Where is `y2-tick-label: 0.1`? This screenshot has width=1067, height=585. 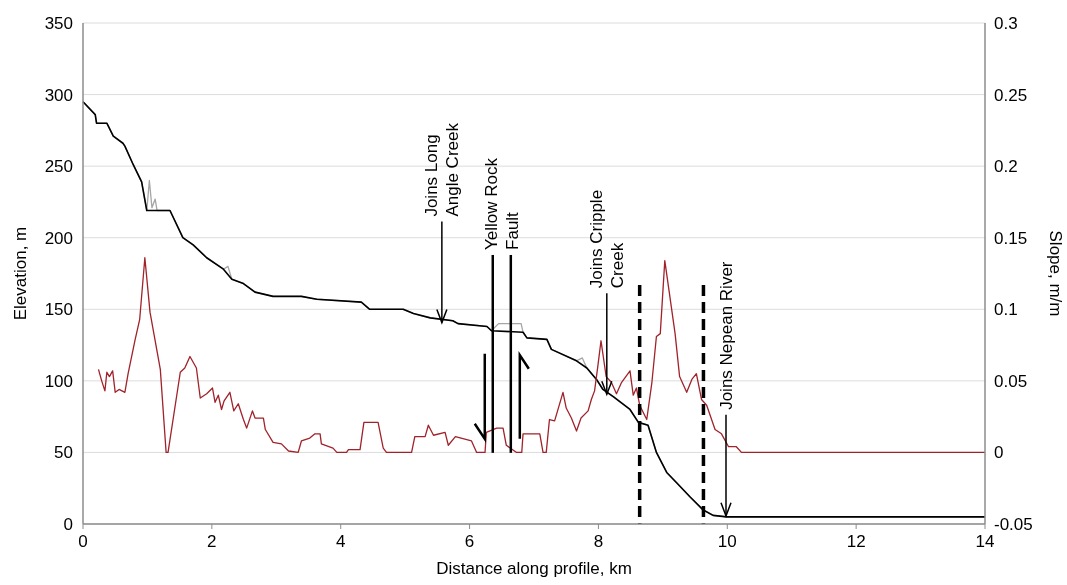
y2-tick-label: 0.1 is located at coordinates (1006, 310).